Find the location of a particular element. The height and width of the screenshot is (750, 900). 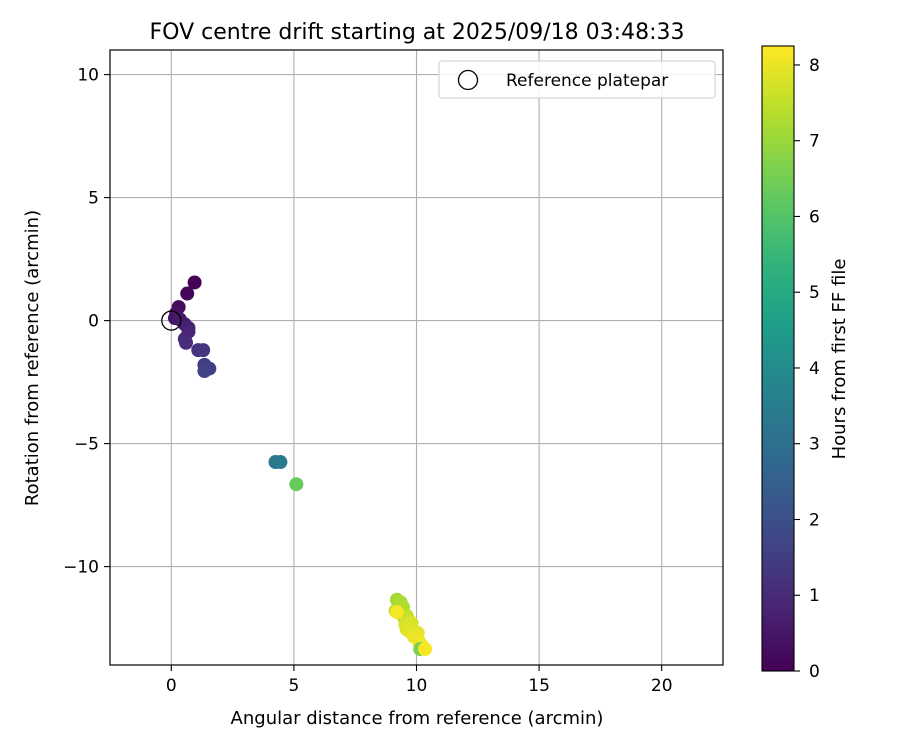

x-tick-label: 0 is located at coordinates (171, 686).